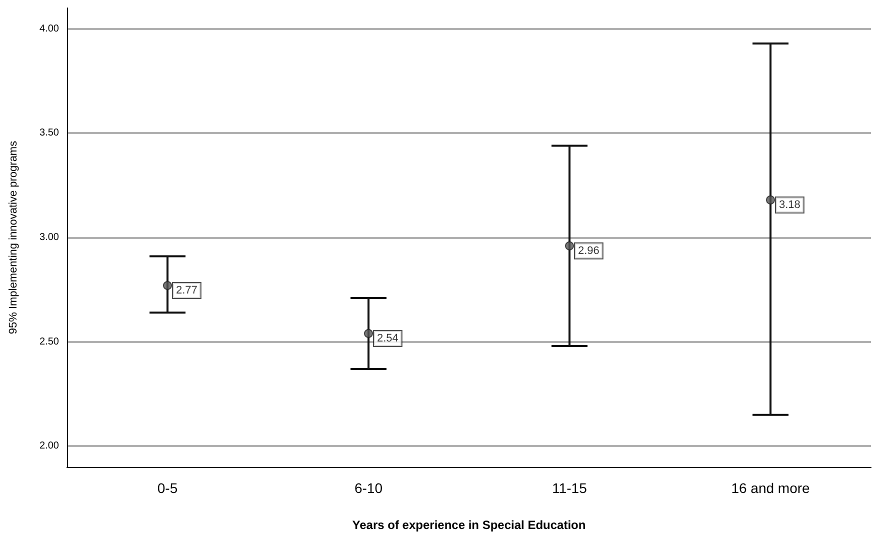 This screenshot has height=537, width=887. I want to click on x-tick-label: 6-10, so click(368, 488).